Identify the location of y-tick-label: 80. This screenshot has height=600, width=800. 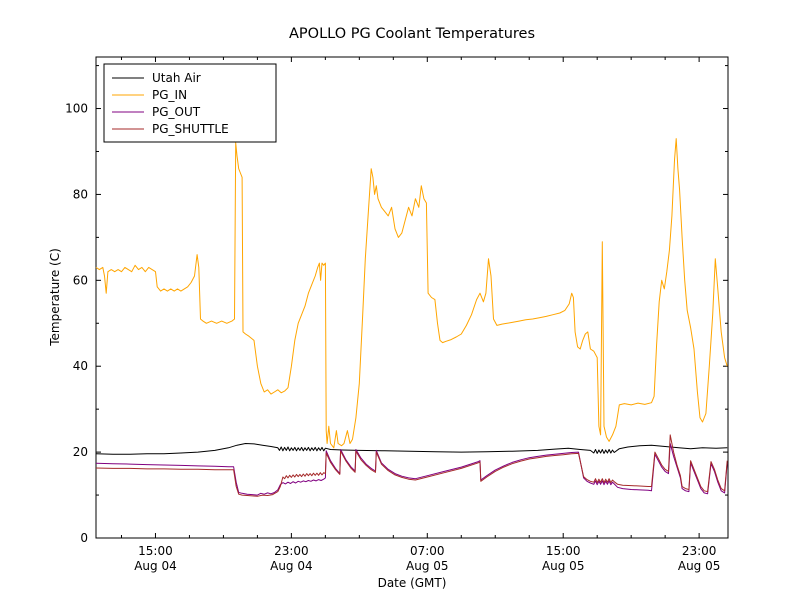
(80, 194).